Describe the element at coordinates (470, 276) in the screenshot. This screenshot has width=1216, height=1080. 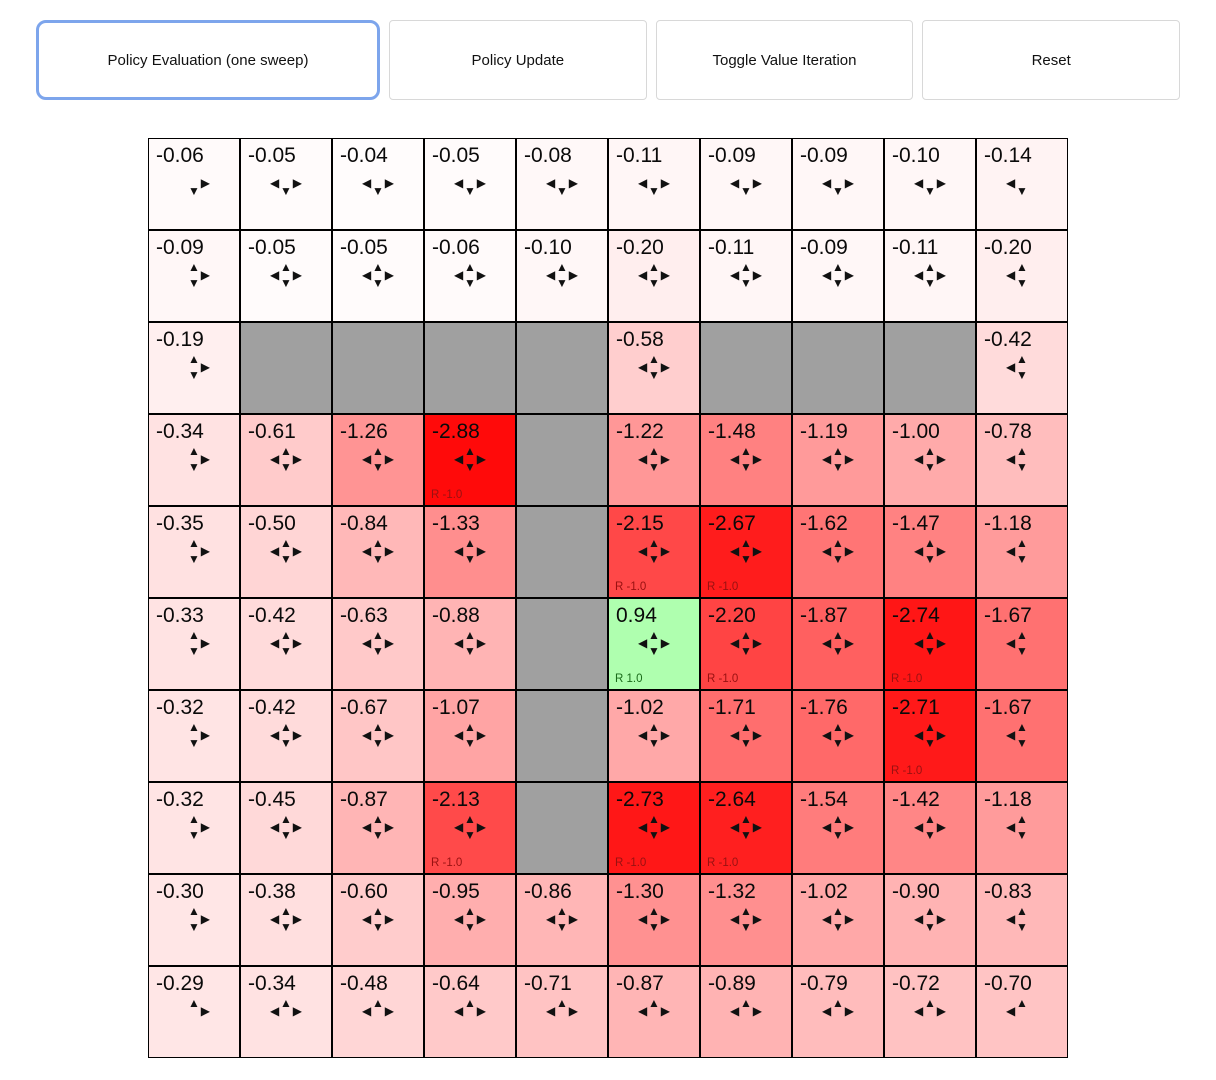
I see `grid-cell: -0.06 ▲ ▼ ◀ ▶` at that location.